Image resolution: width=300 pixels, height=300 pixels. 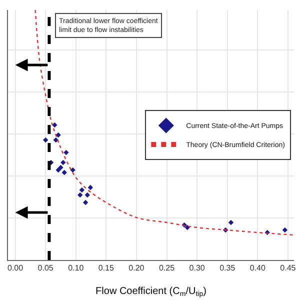 What do you see at coordinates (46, 268) in the screenshot?
I see `x-tick-label: 0.05` at bounding box center [46, 268].